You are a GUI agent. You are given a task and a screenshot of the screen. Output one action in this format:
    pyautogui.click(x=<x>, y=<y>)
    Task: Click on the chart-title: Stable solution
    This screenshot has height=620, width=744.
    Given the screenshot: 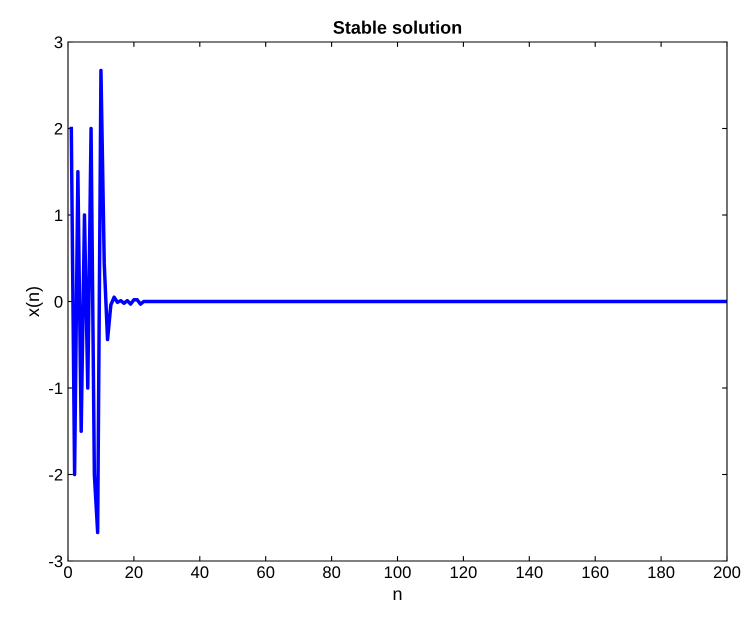 What is the action you would take?
    pyautogui.click(x=397, y=27)
    